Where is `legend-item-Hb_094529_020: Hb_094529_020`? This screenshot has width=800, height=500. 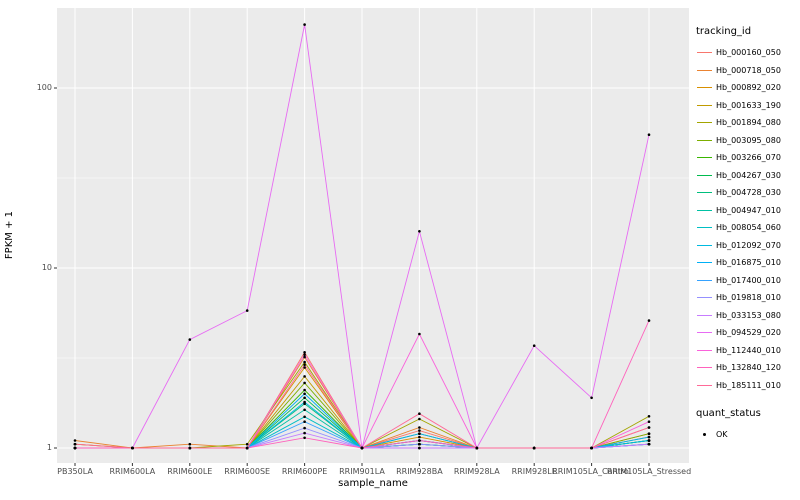
legend-item-Hb_094529_020: Hb_094529_020 is located at coordinates (748, 333).